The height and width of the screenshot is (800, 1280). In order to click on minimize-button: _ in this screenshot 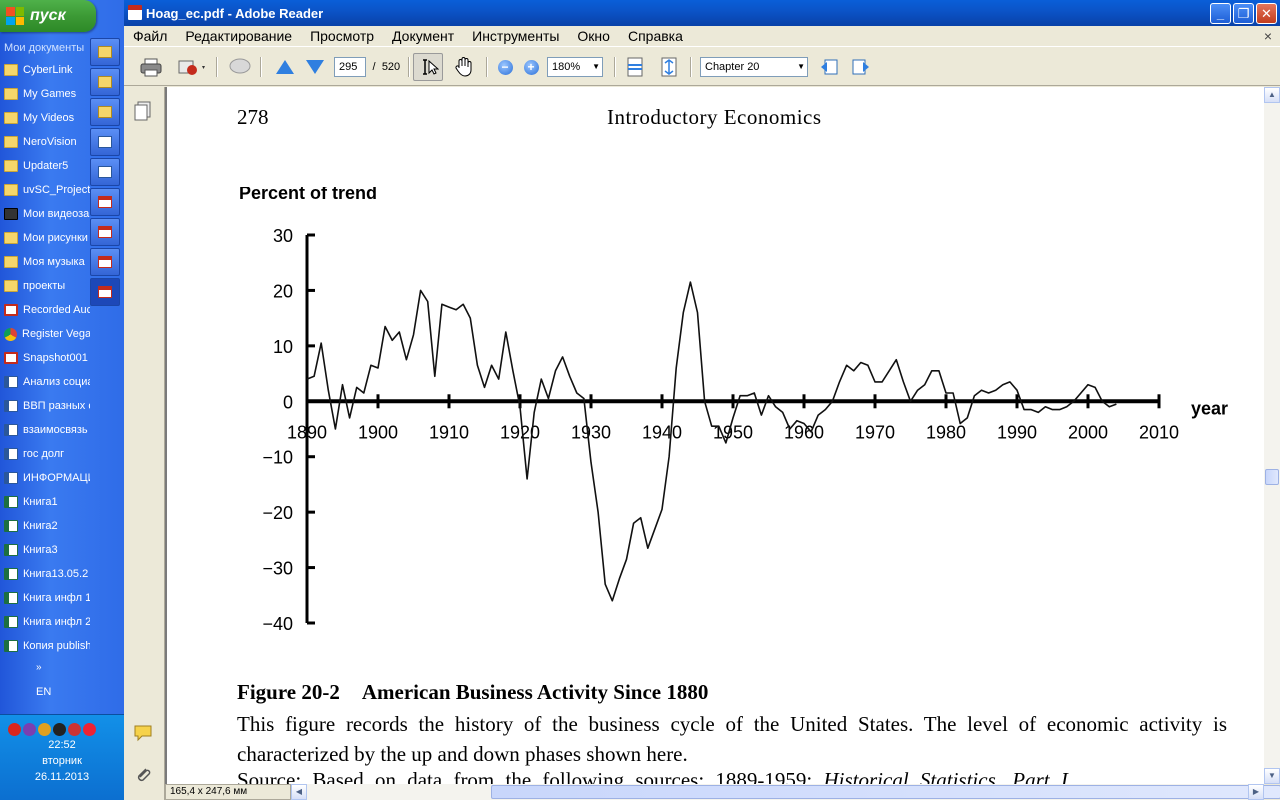, I will do `click(1220, 13)`.